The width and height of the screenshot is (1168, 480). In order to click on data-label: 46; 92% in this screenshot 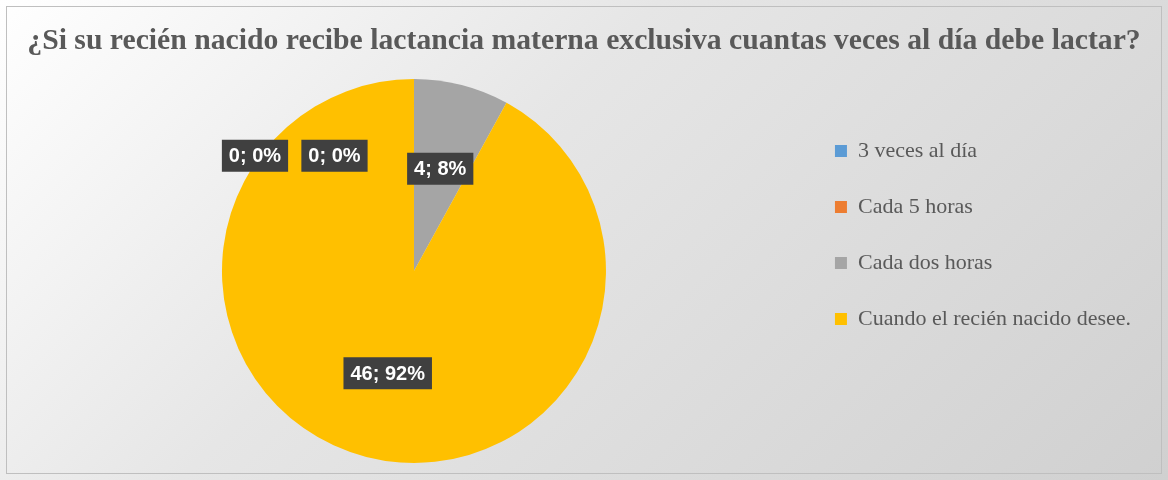, I will do `click(388, 372)`.